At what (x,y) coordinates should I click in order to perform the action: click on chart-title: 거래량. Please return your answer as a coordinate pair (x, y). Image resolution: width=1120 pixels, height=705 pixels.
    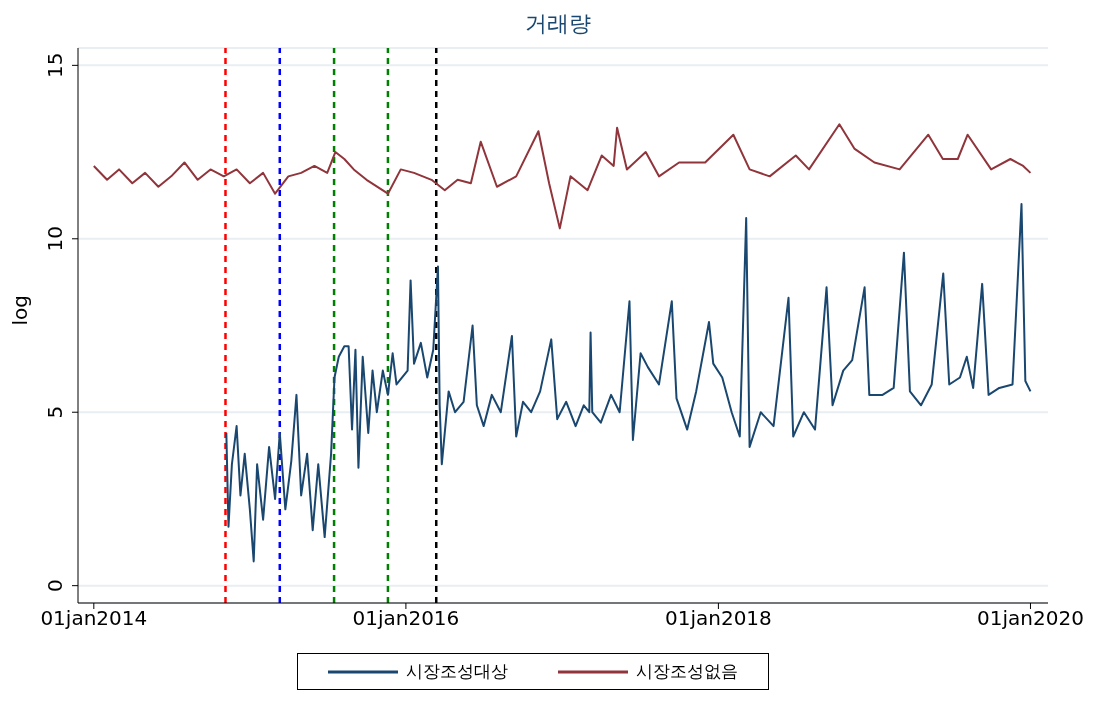
    Looking at the image, I should click on (558, 24).